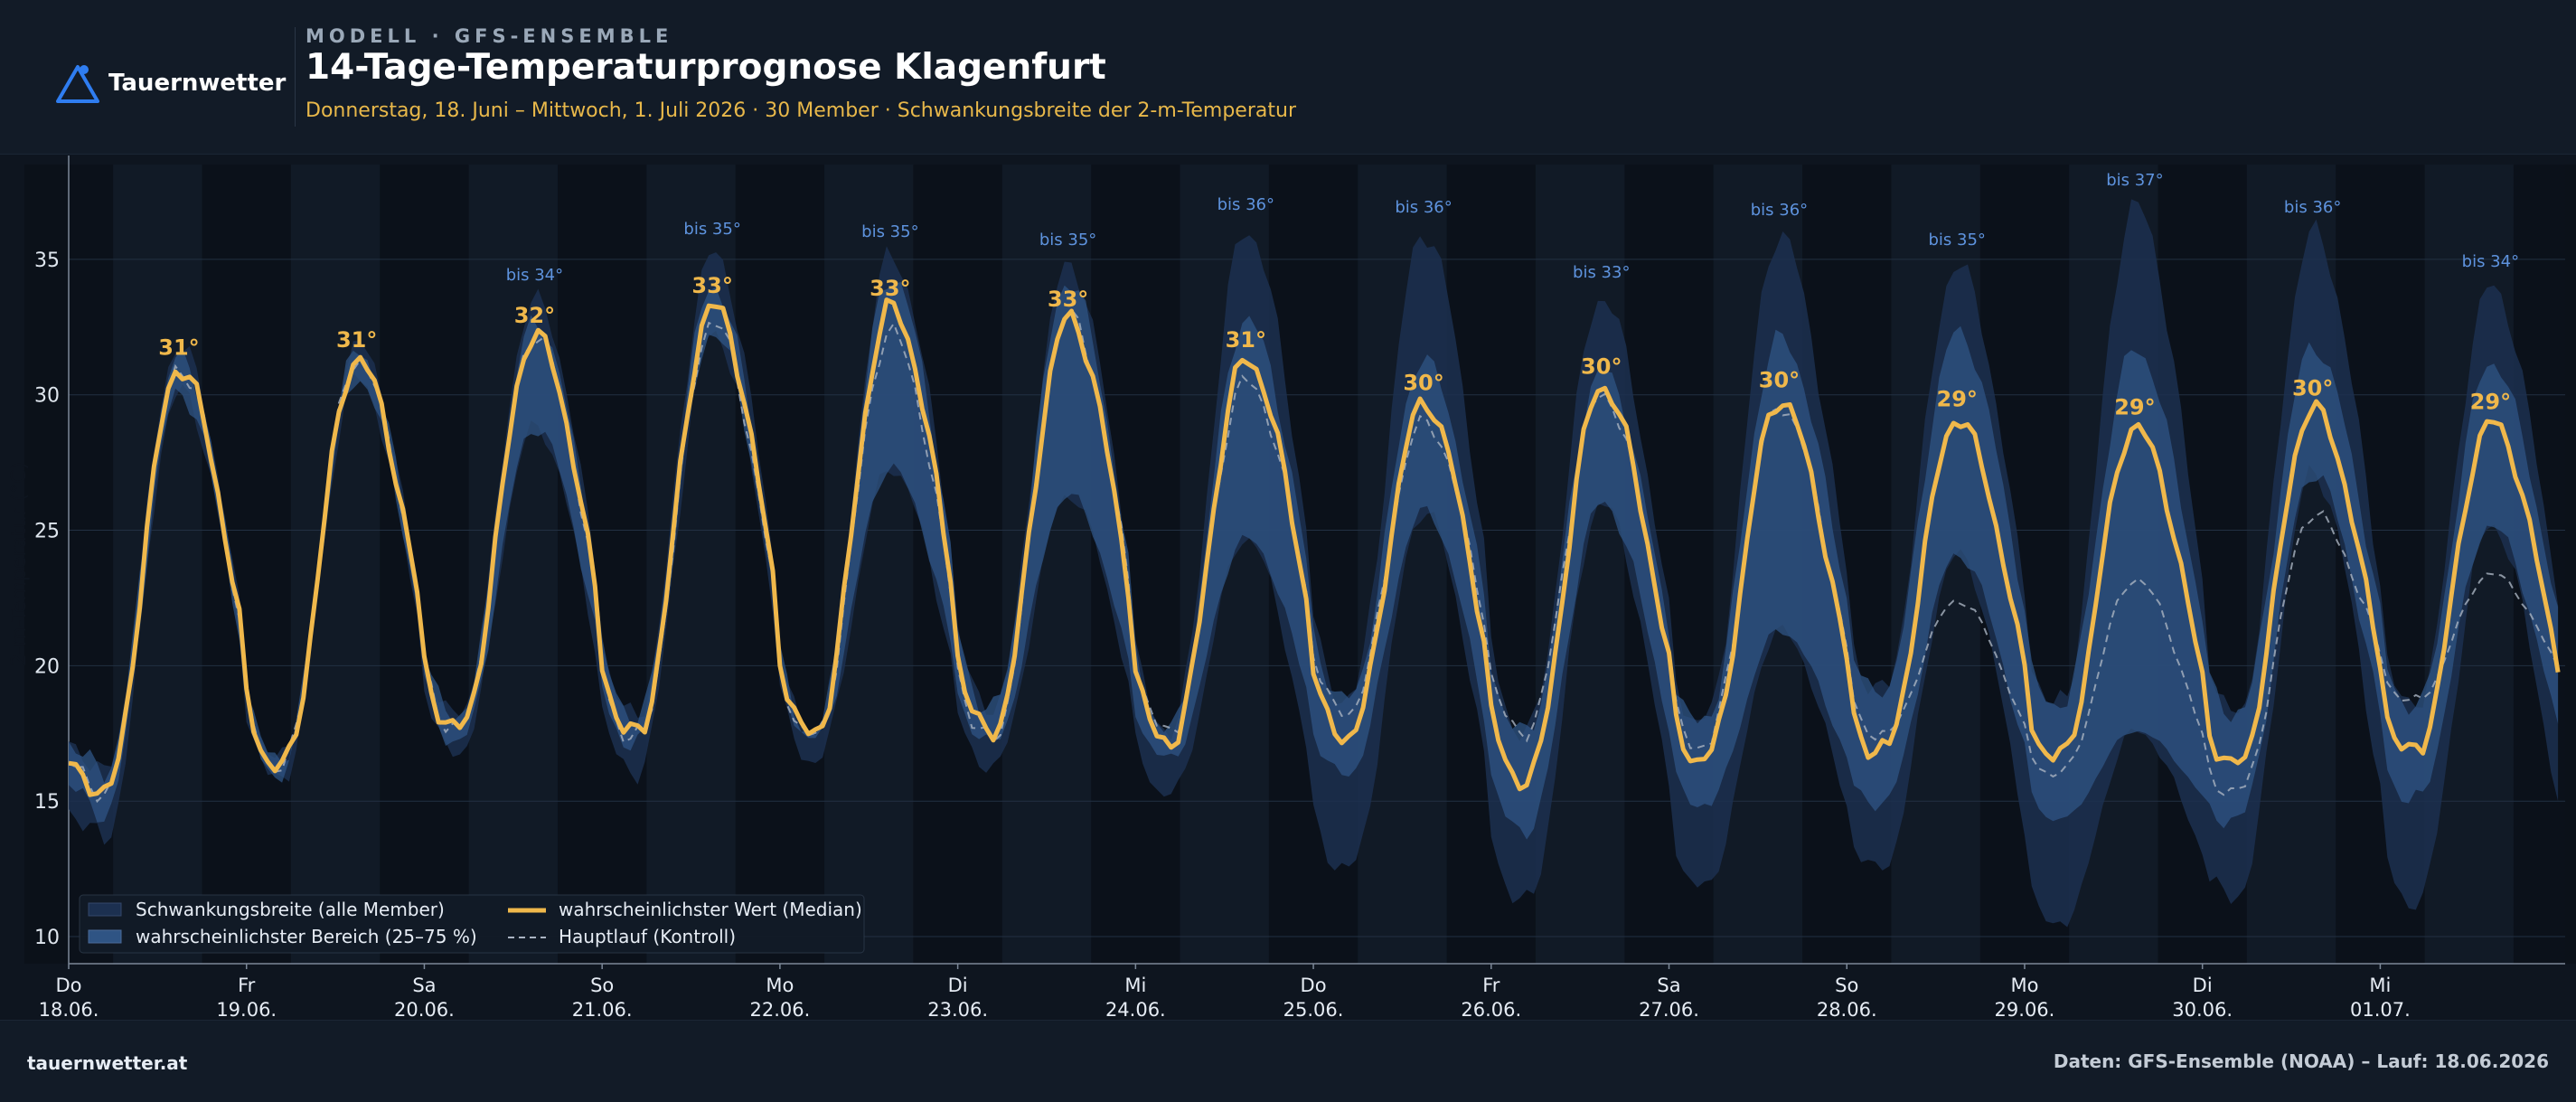 This screenshot has width=2576, height=1102. I want to click on y-tick-label: 15, so click(47, 802).